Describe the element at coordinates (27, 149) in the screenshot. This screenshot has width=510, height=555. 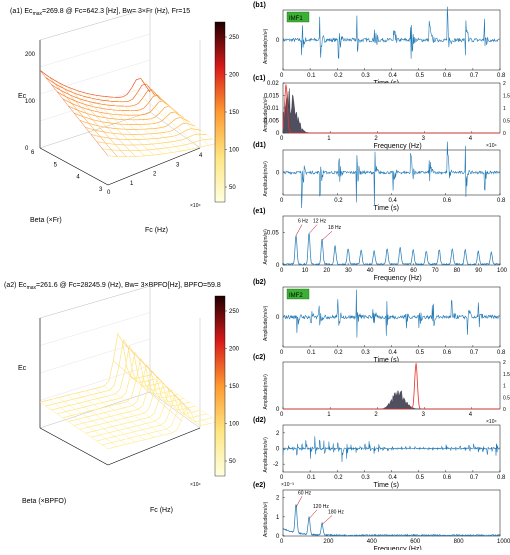
I see `z-tick-label: 0` at that location.